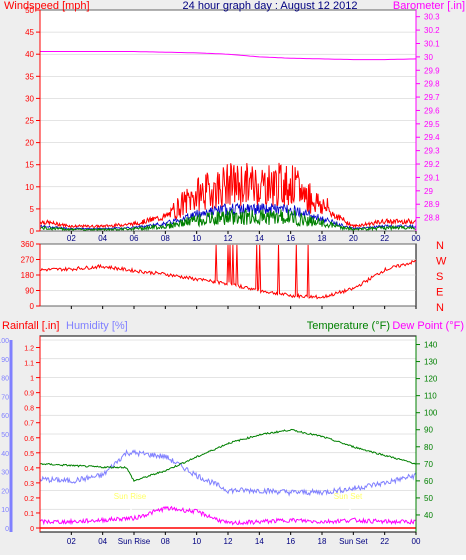 This screenshot has width=466, height=560. Describe the element at coordinates (29, 143) in the screenshot. I see `wind-tick-label: 20` at that location.